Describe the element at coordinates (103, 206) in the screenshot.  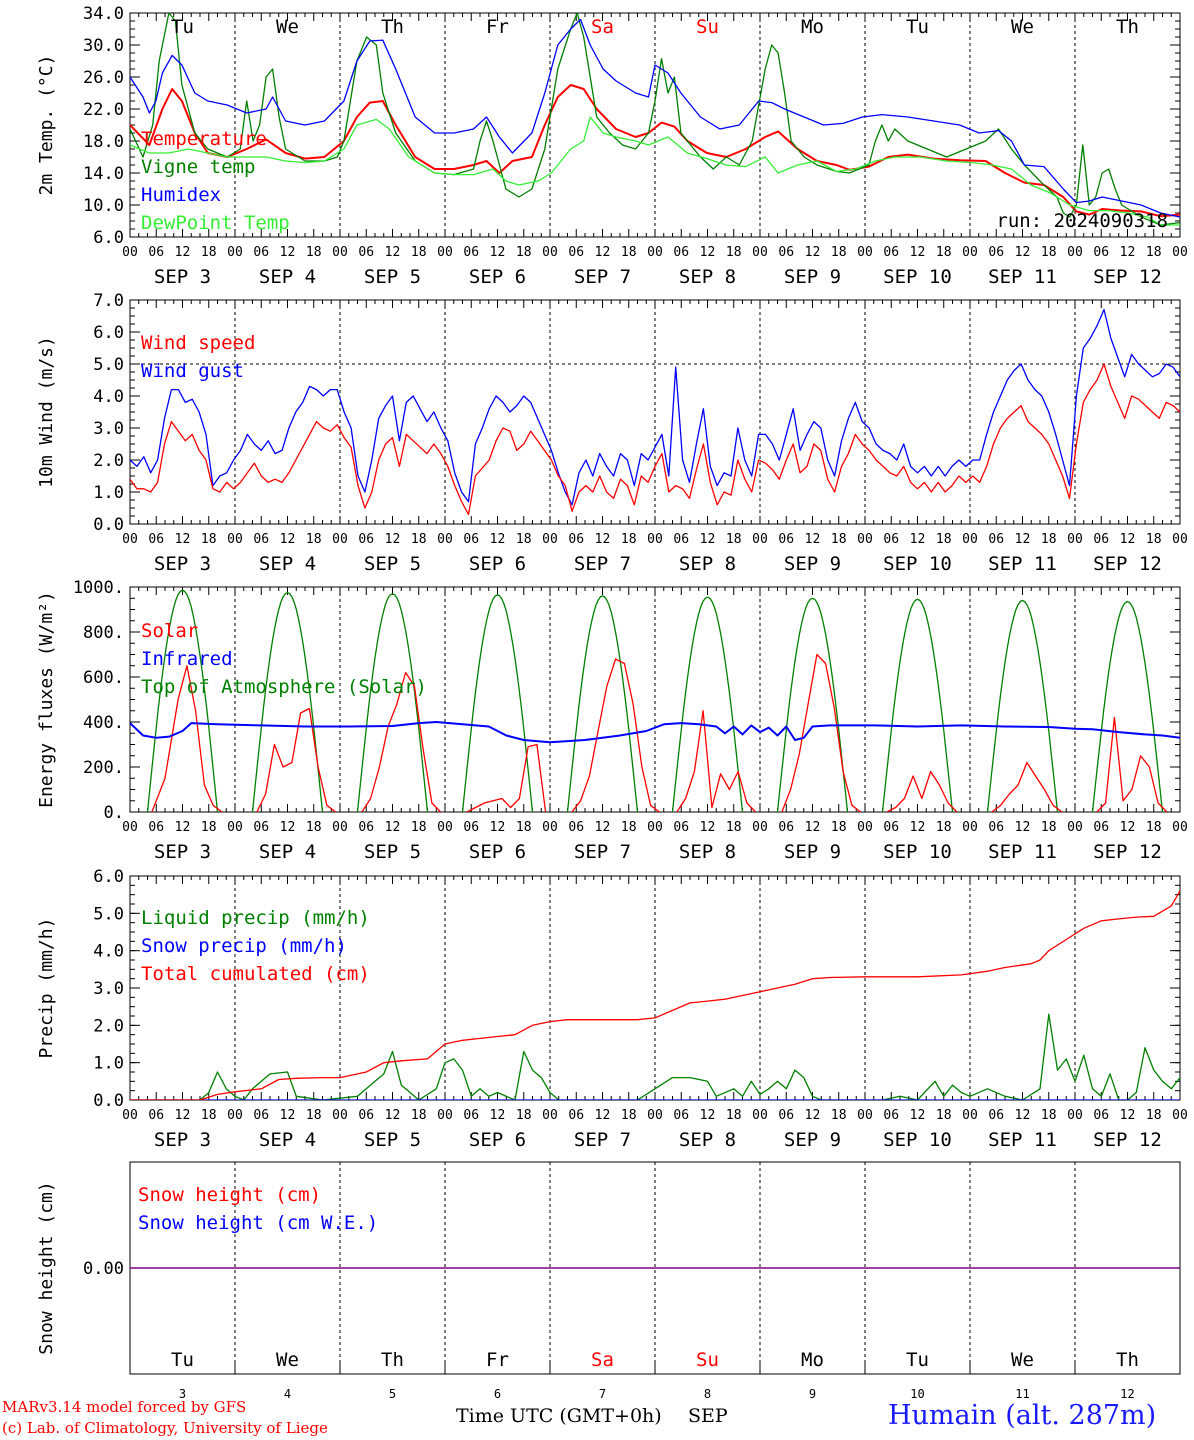
I see `y-tick-label: 10.0` at that location.